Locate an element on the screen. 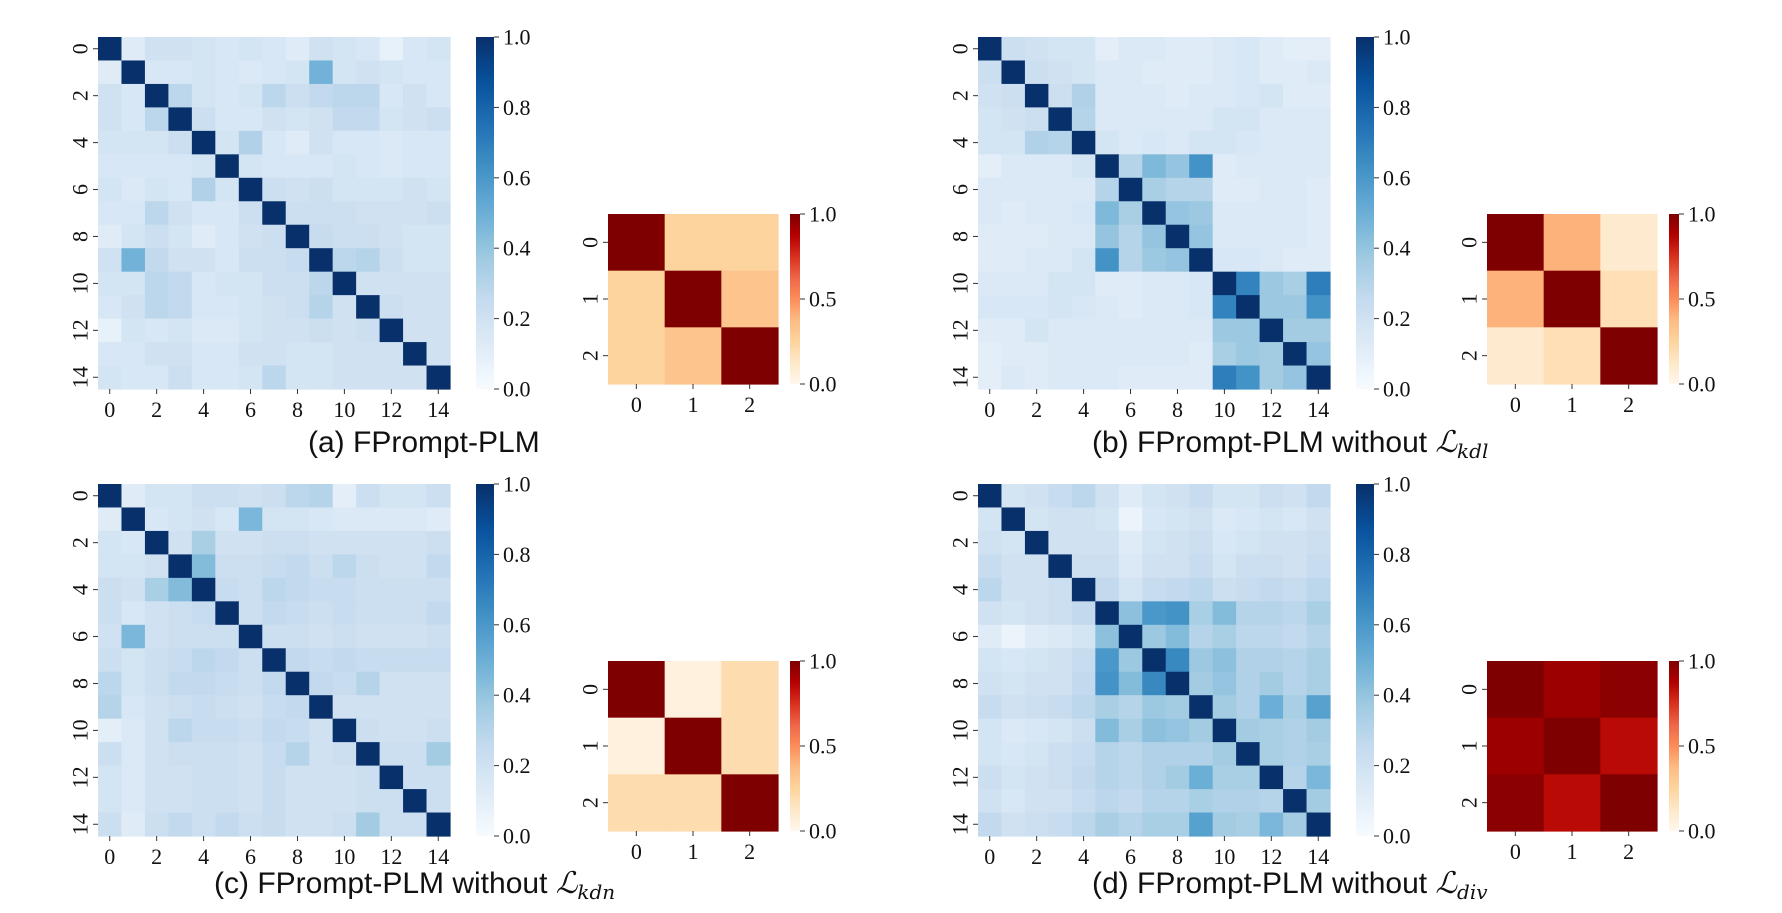 The image size is (1782, 913). x-tick-label: 10 is located at coordinates (1224, 409).